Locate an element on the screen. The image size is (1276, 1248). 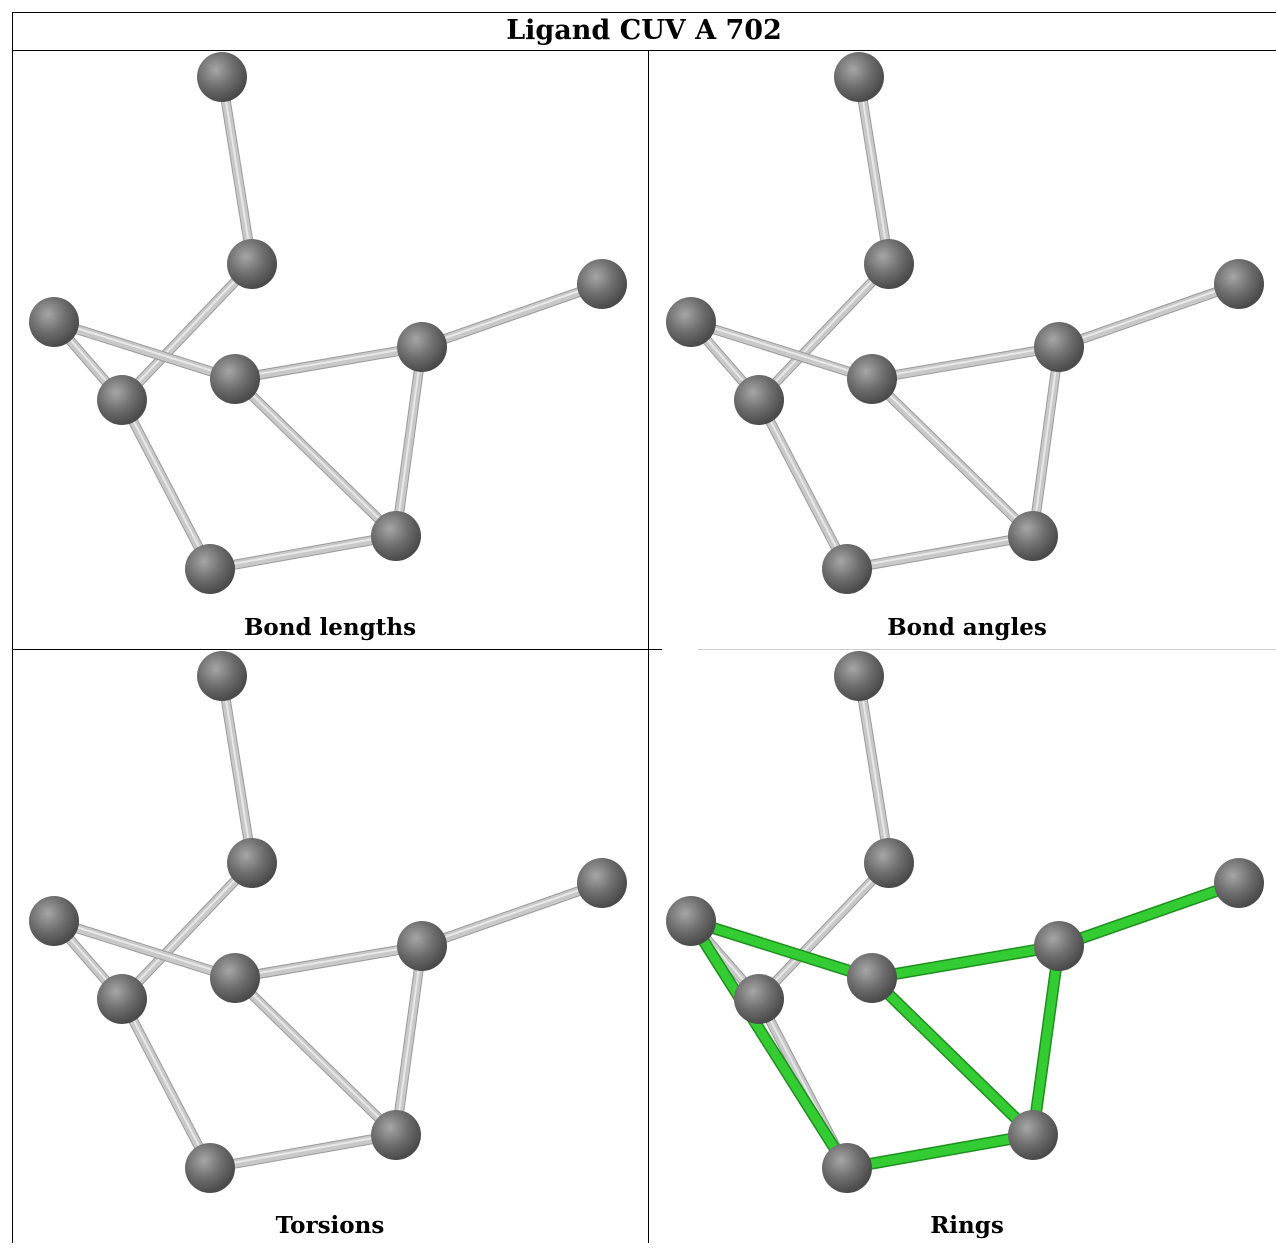
panel-caption: Bond angles is located at coordinates (967, 627).